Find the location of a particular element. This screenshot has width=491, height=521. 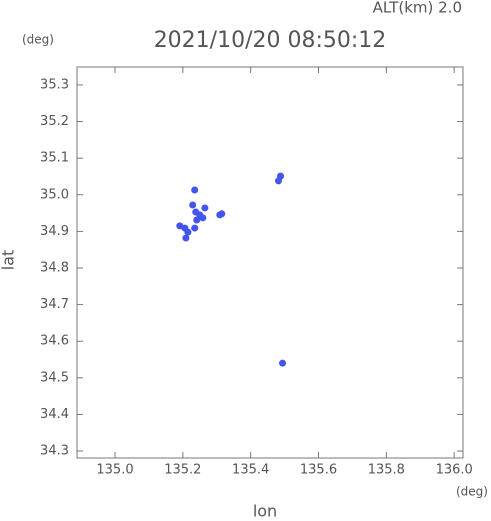

y-tick-label: 35.3 is located at coordinates (54, 84).